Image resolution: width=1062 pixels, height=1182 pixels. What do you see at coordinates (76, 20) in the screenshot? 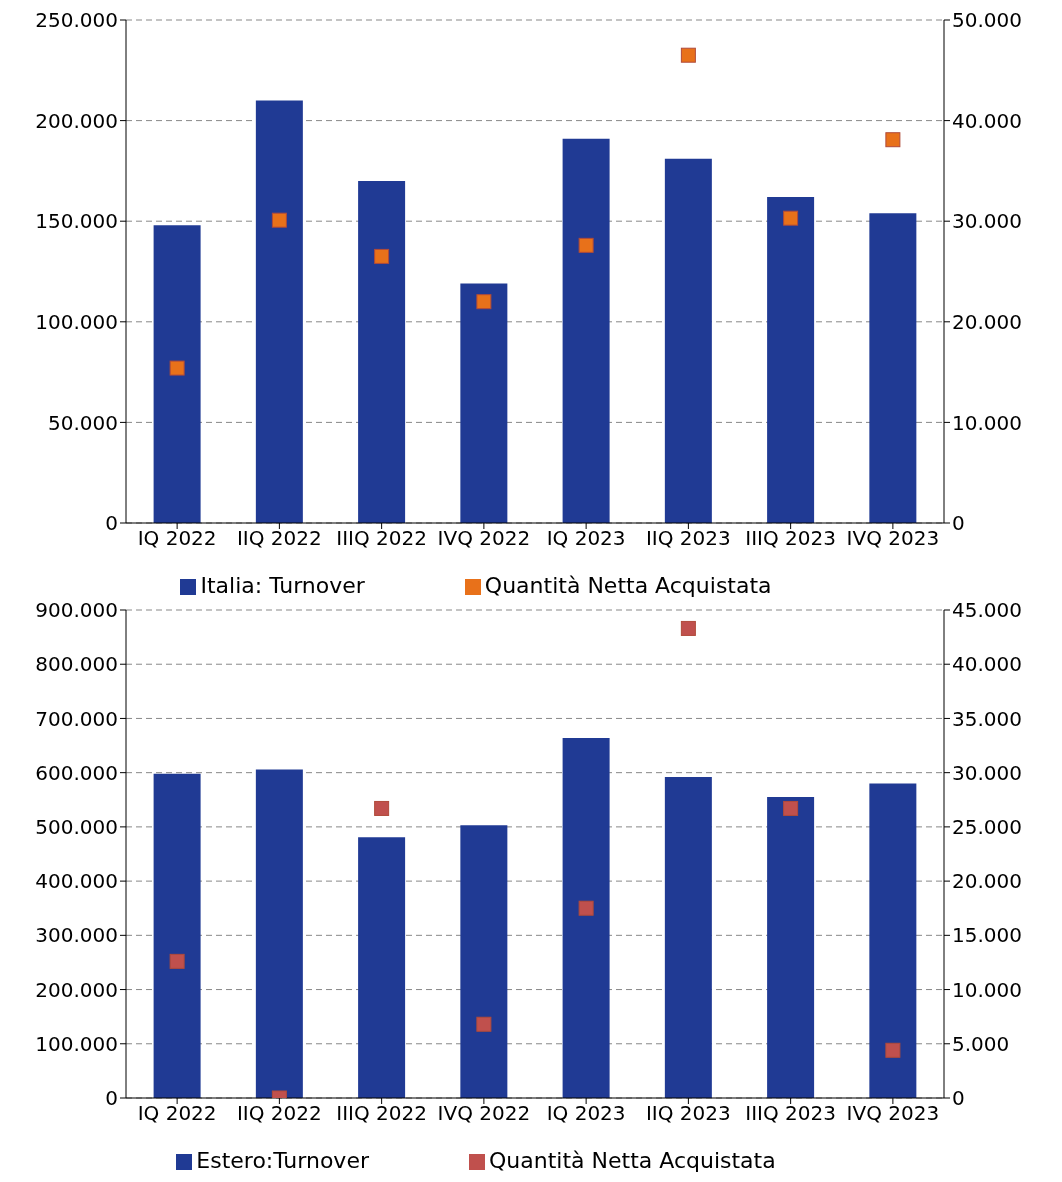
I see `y-tick-label: 250.000` at bounding box center [76, 20].